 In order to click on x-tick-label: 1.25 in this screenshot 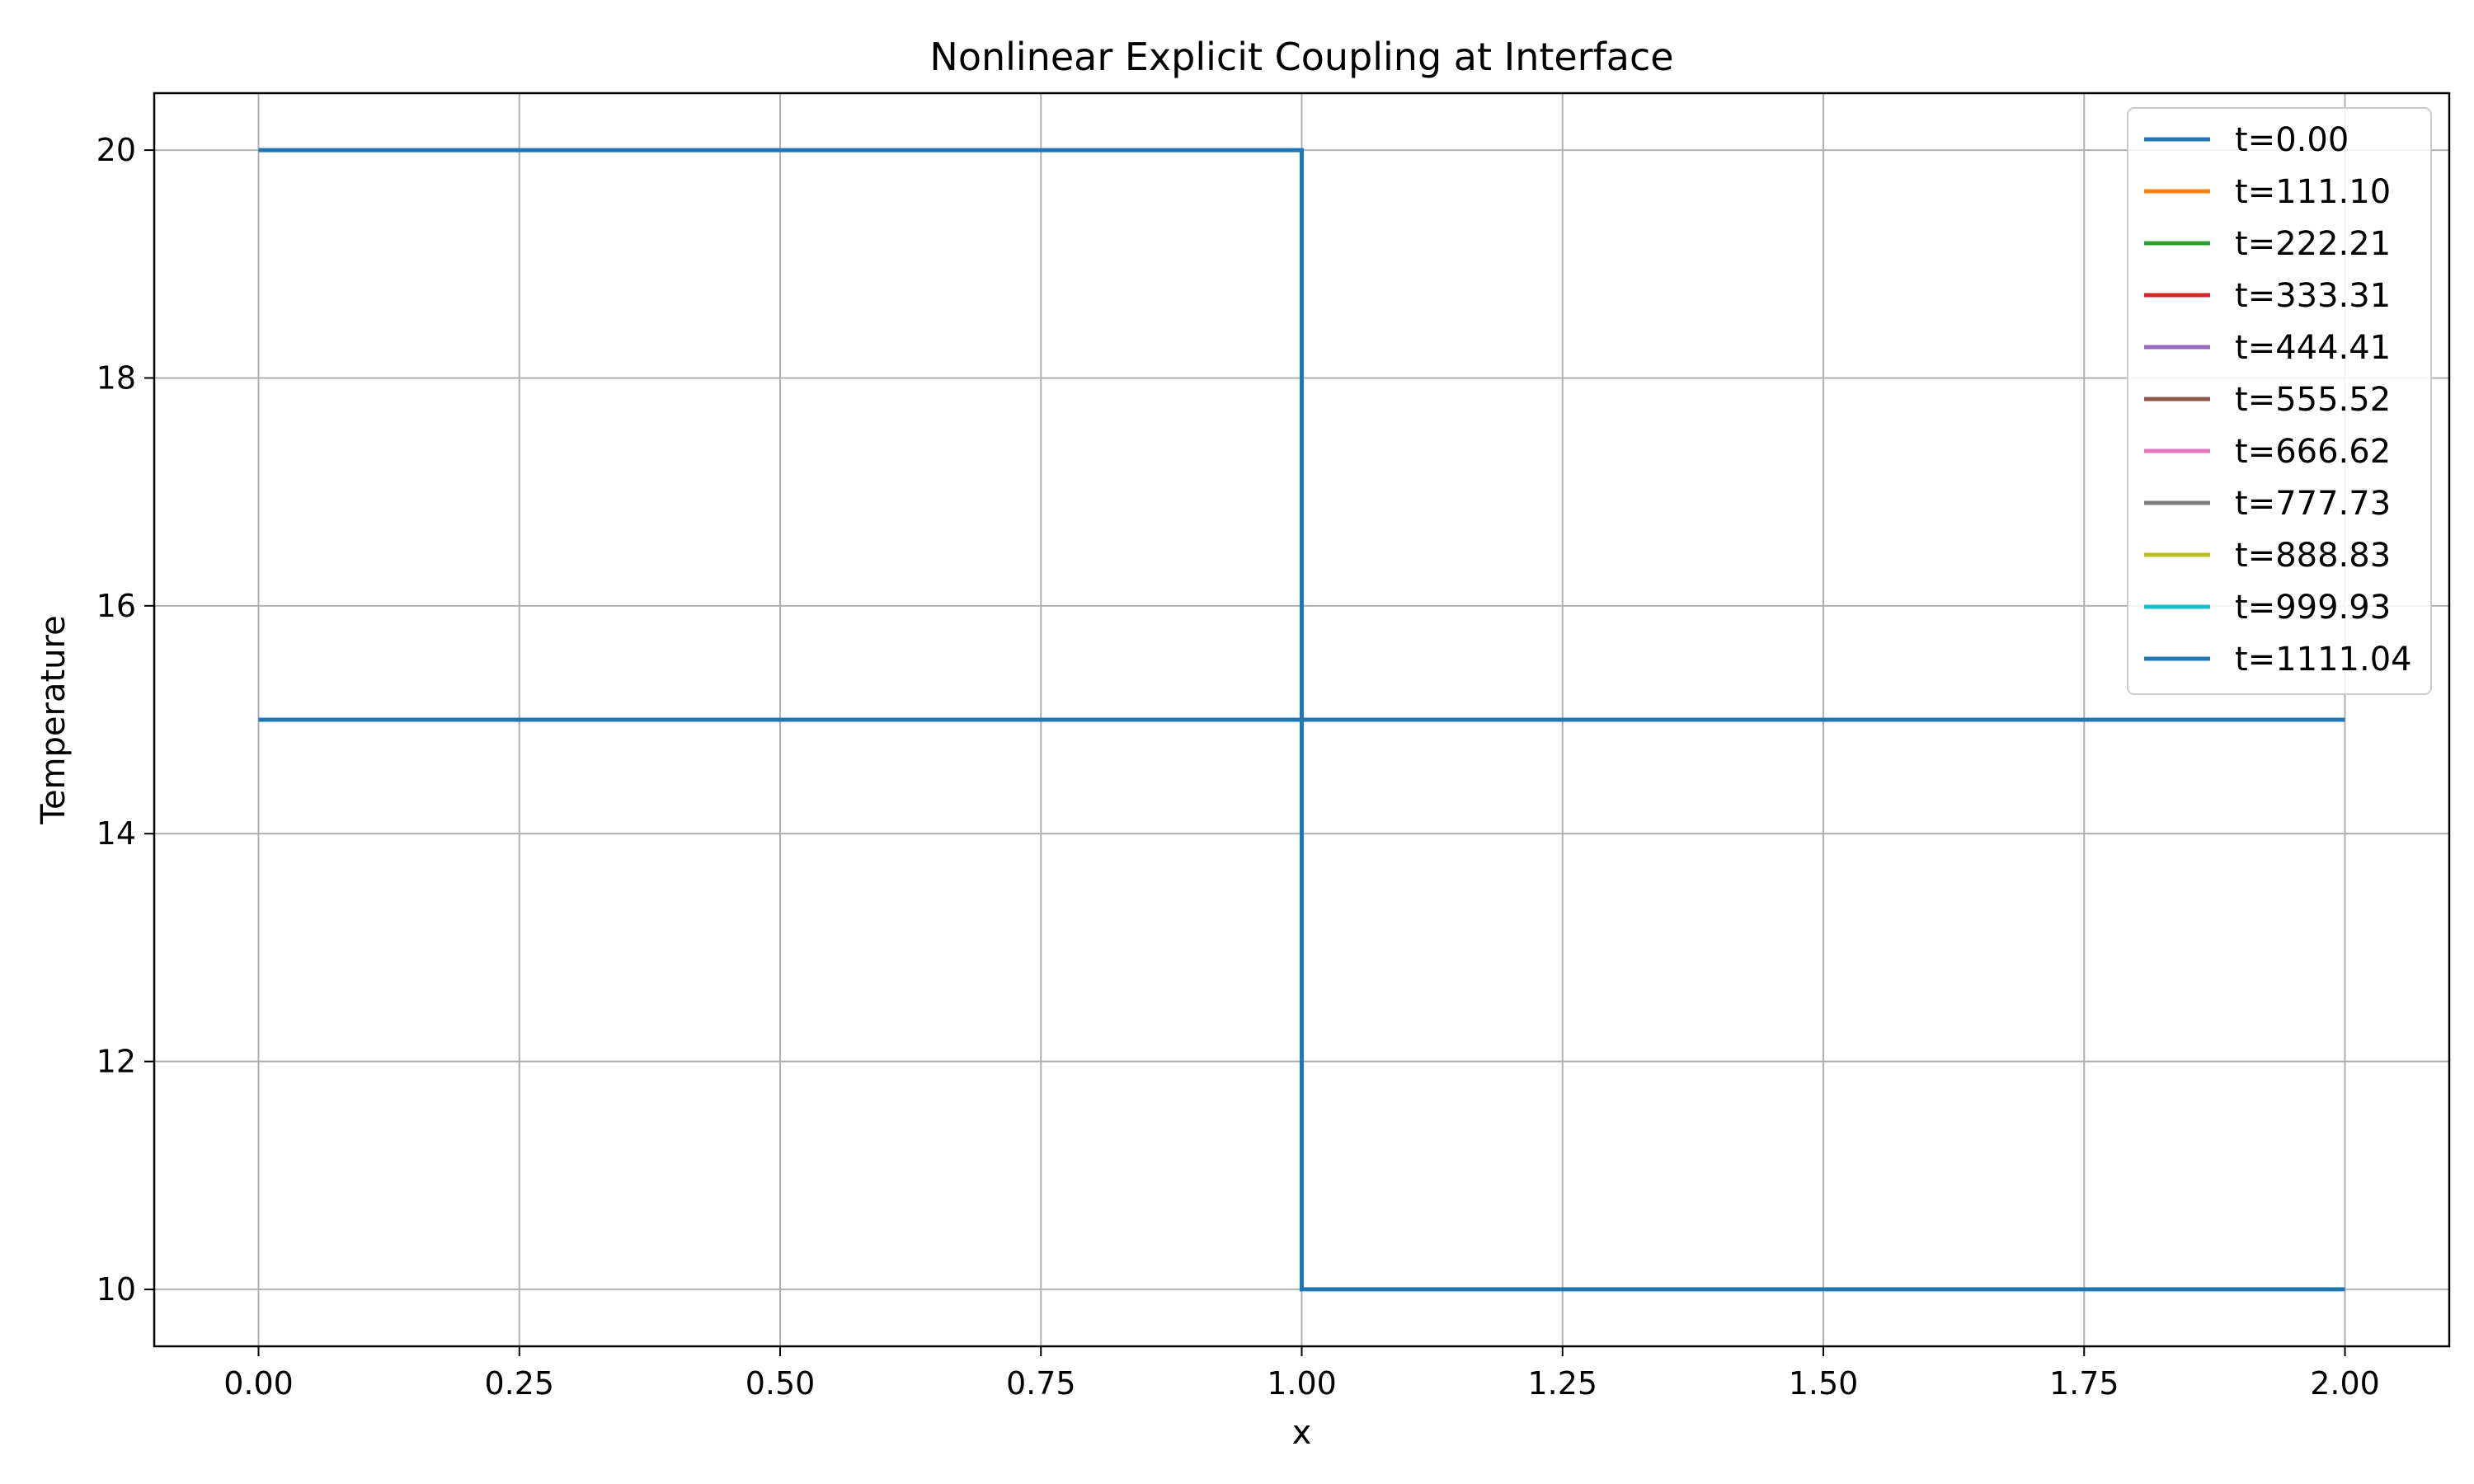, I will do `click(1562, 1383)`.